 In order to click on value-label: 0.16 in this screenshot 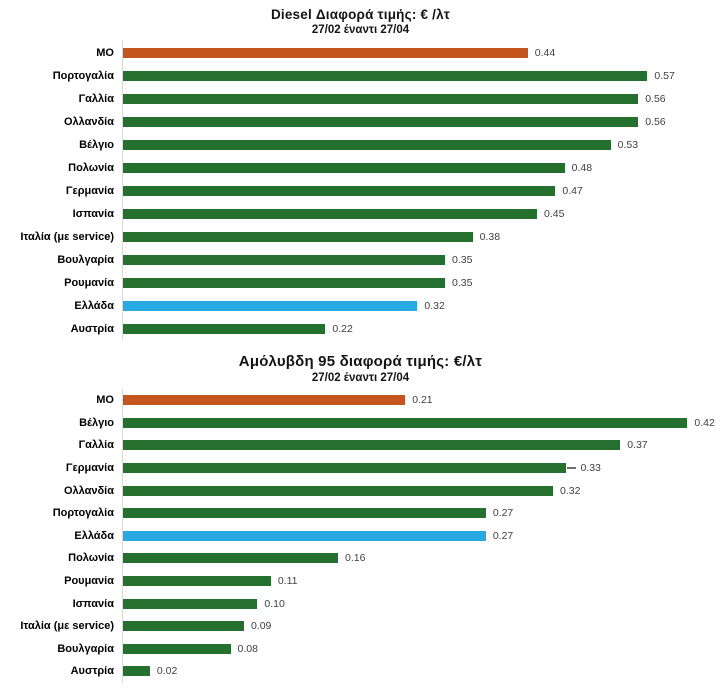, I will do `click(355, 558)`.